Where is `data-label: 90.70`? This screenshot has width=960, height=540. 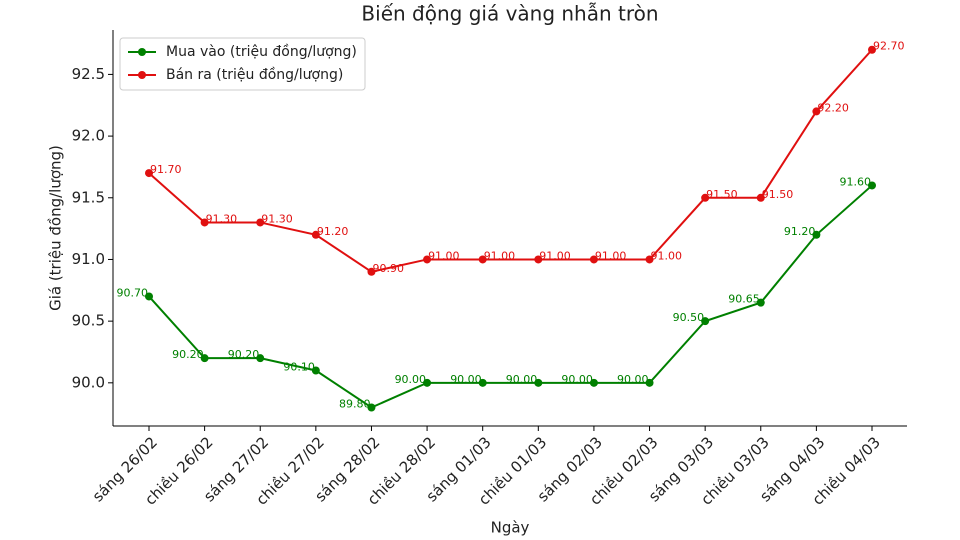
data-label: 90.70 is located at coordinates (133, 292).